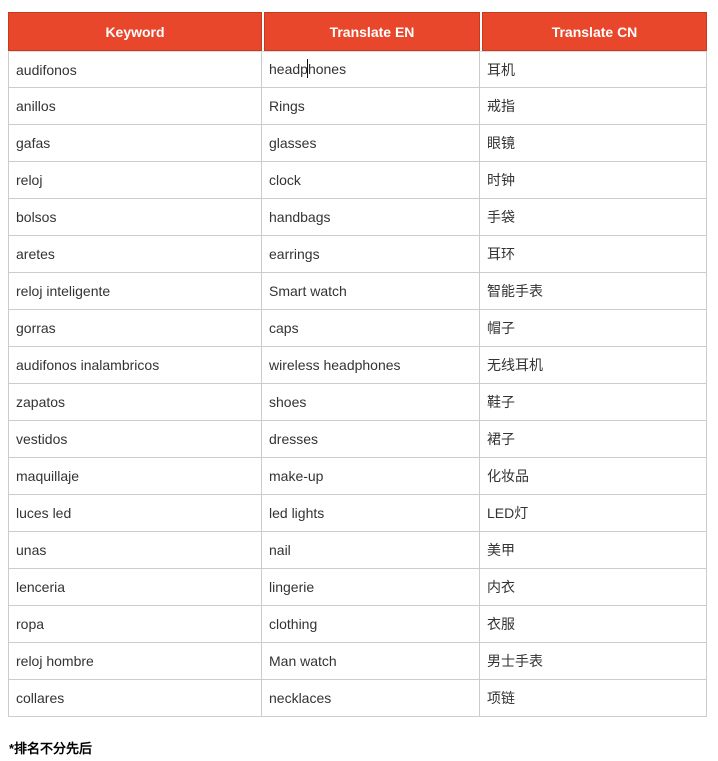 This screenshot has width=718, height=761. I want to click on table-row: reloj hombre Man watch 男士手表, so click(357, 661).